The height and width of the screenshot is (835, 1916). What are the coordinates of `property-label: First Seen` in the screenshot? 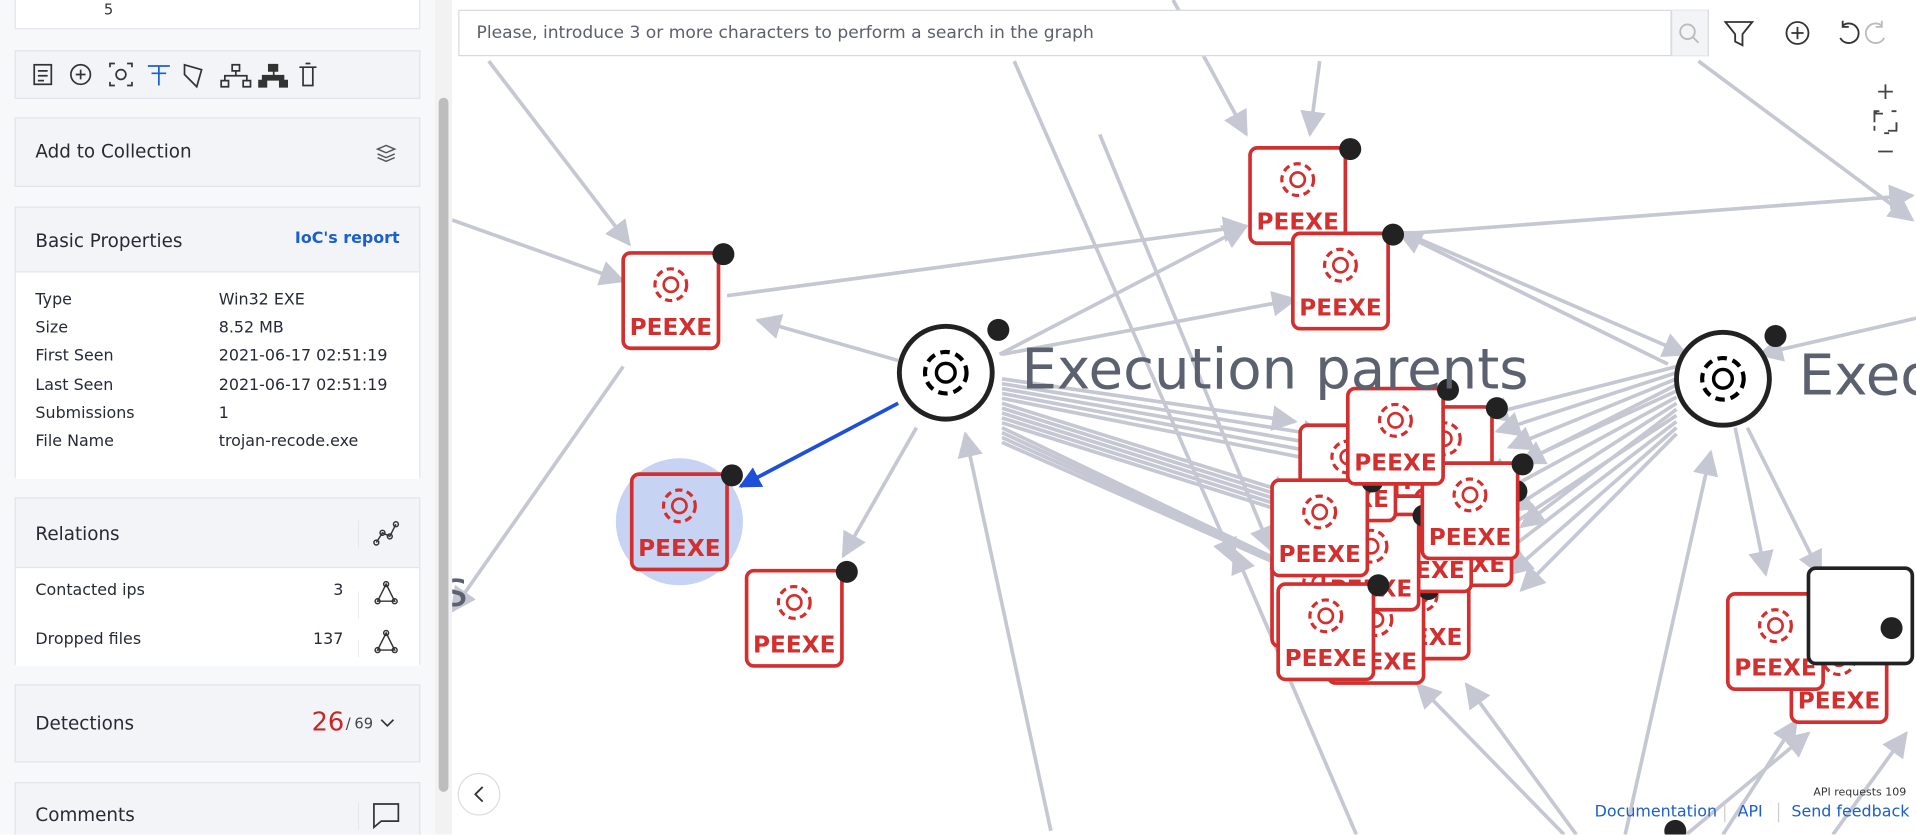 It's located at (74, 356).